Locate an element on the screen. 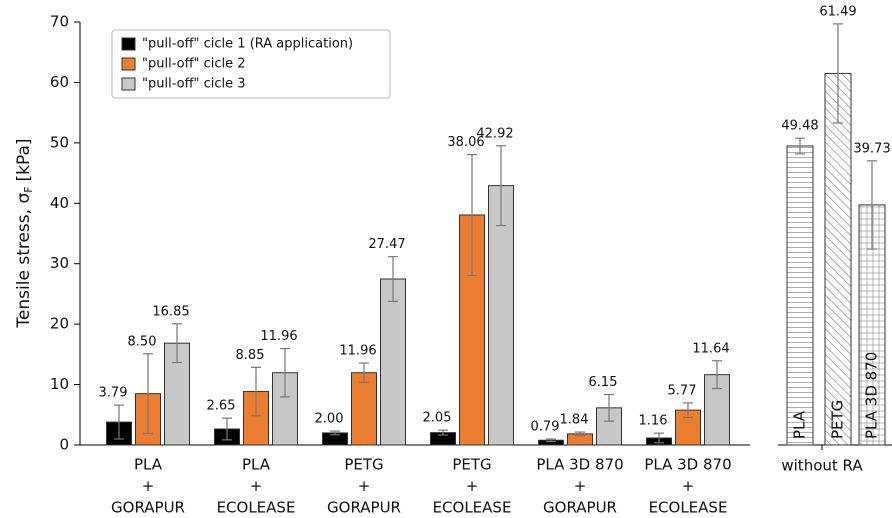  legend-label: "pull-off" cicle 2 is located at coordinates (194, 64).